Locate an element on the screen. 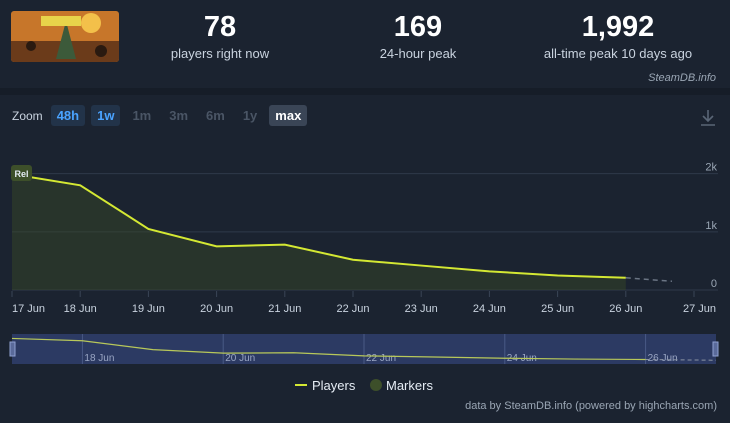  download-icon is located at coordinates (708, 118).